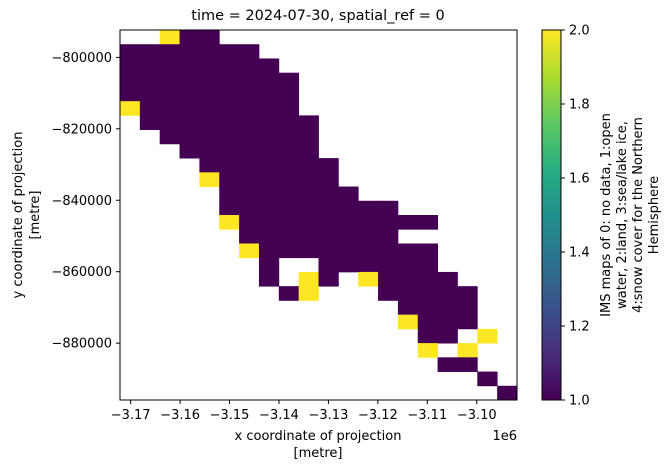 The width and height of the screenshot is (670, 469). What do you see at coordinates (579, 327) in the screenshot?
I see `colorbar-tick-label: 1.2` at bounding box center [579, 327].